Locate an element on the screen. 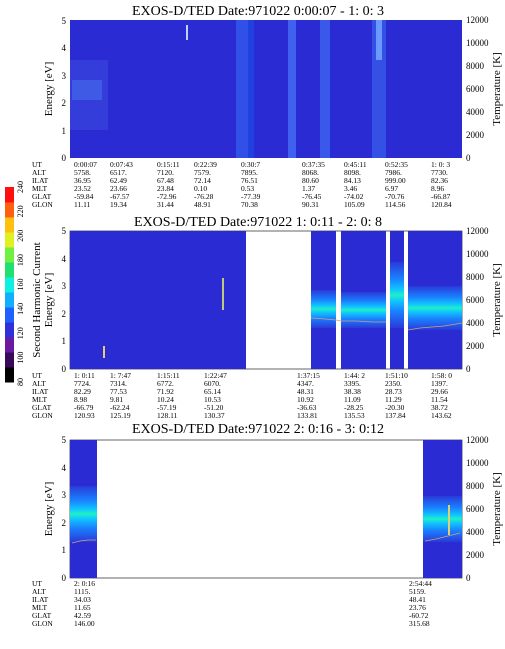 This screenshot has width=505, height=649. ephemeris-value: 76.51 is located at coordinates (249, 180).